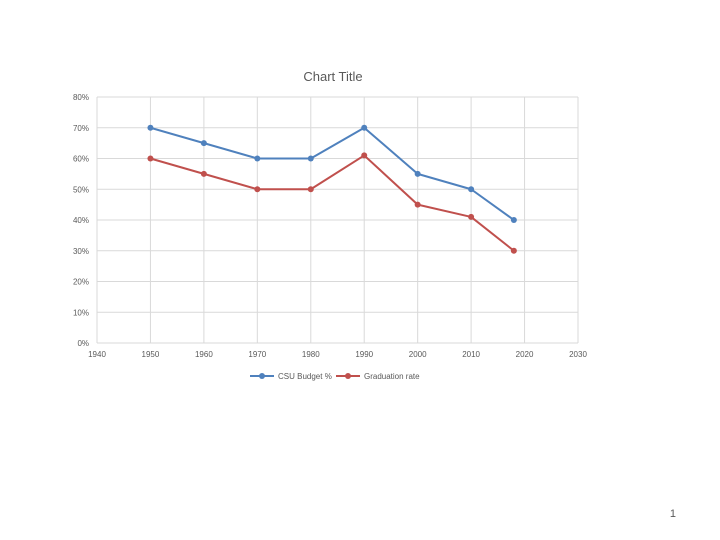  What do you see at coordinates (418, 354) in the screenshot?
I see `x-tick-label: 2000` at bounding box center [418, 354].